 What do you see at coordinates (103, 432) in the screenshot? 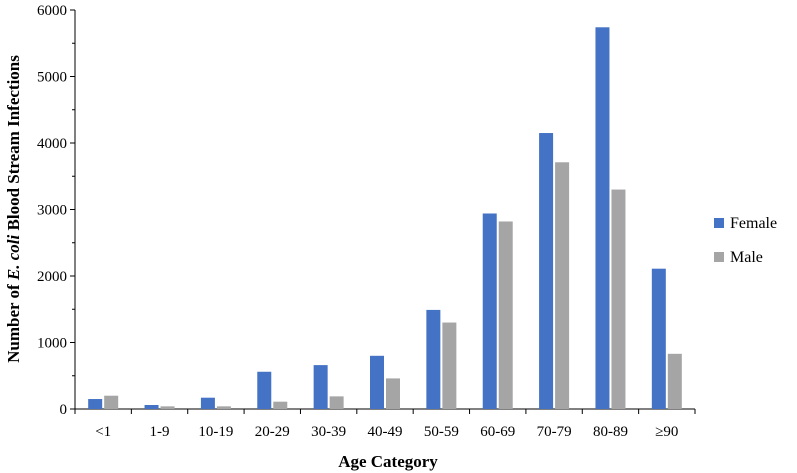
I see `x-tick-label: <1` at bounding box center [103, 432].